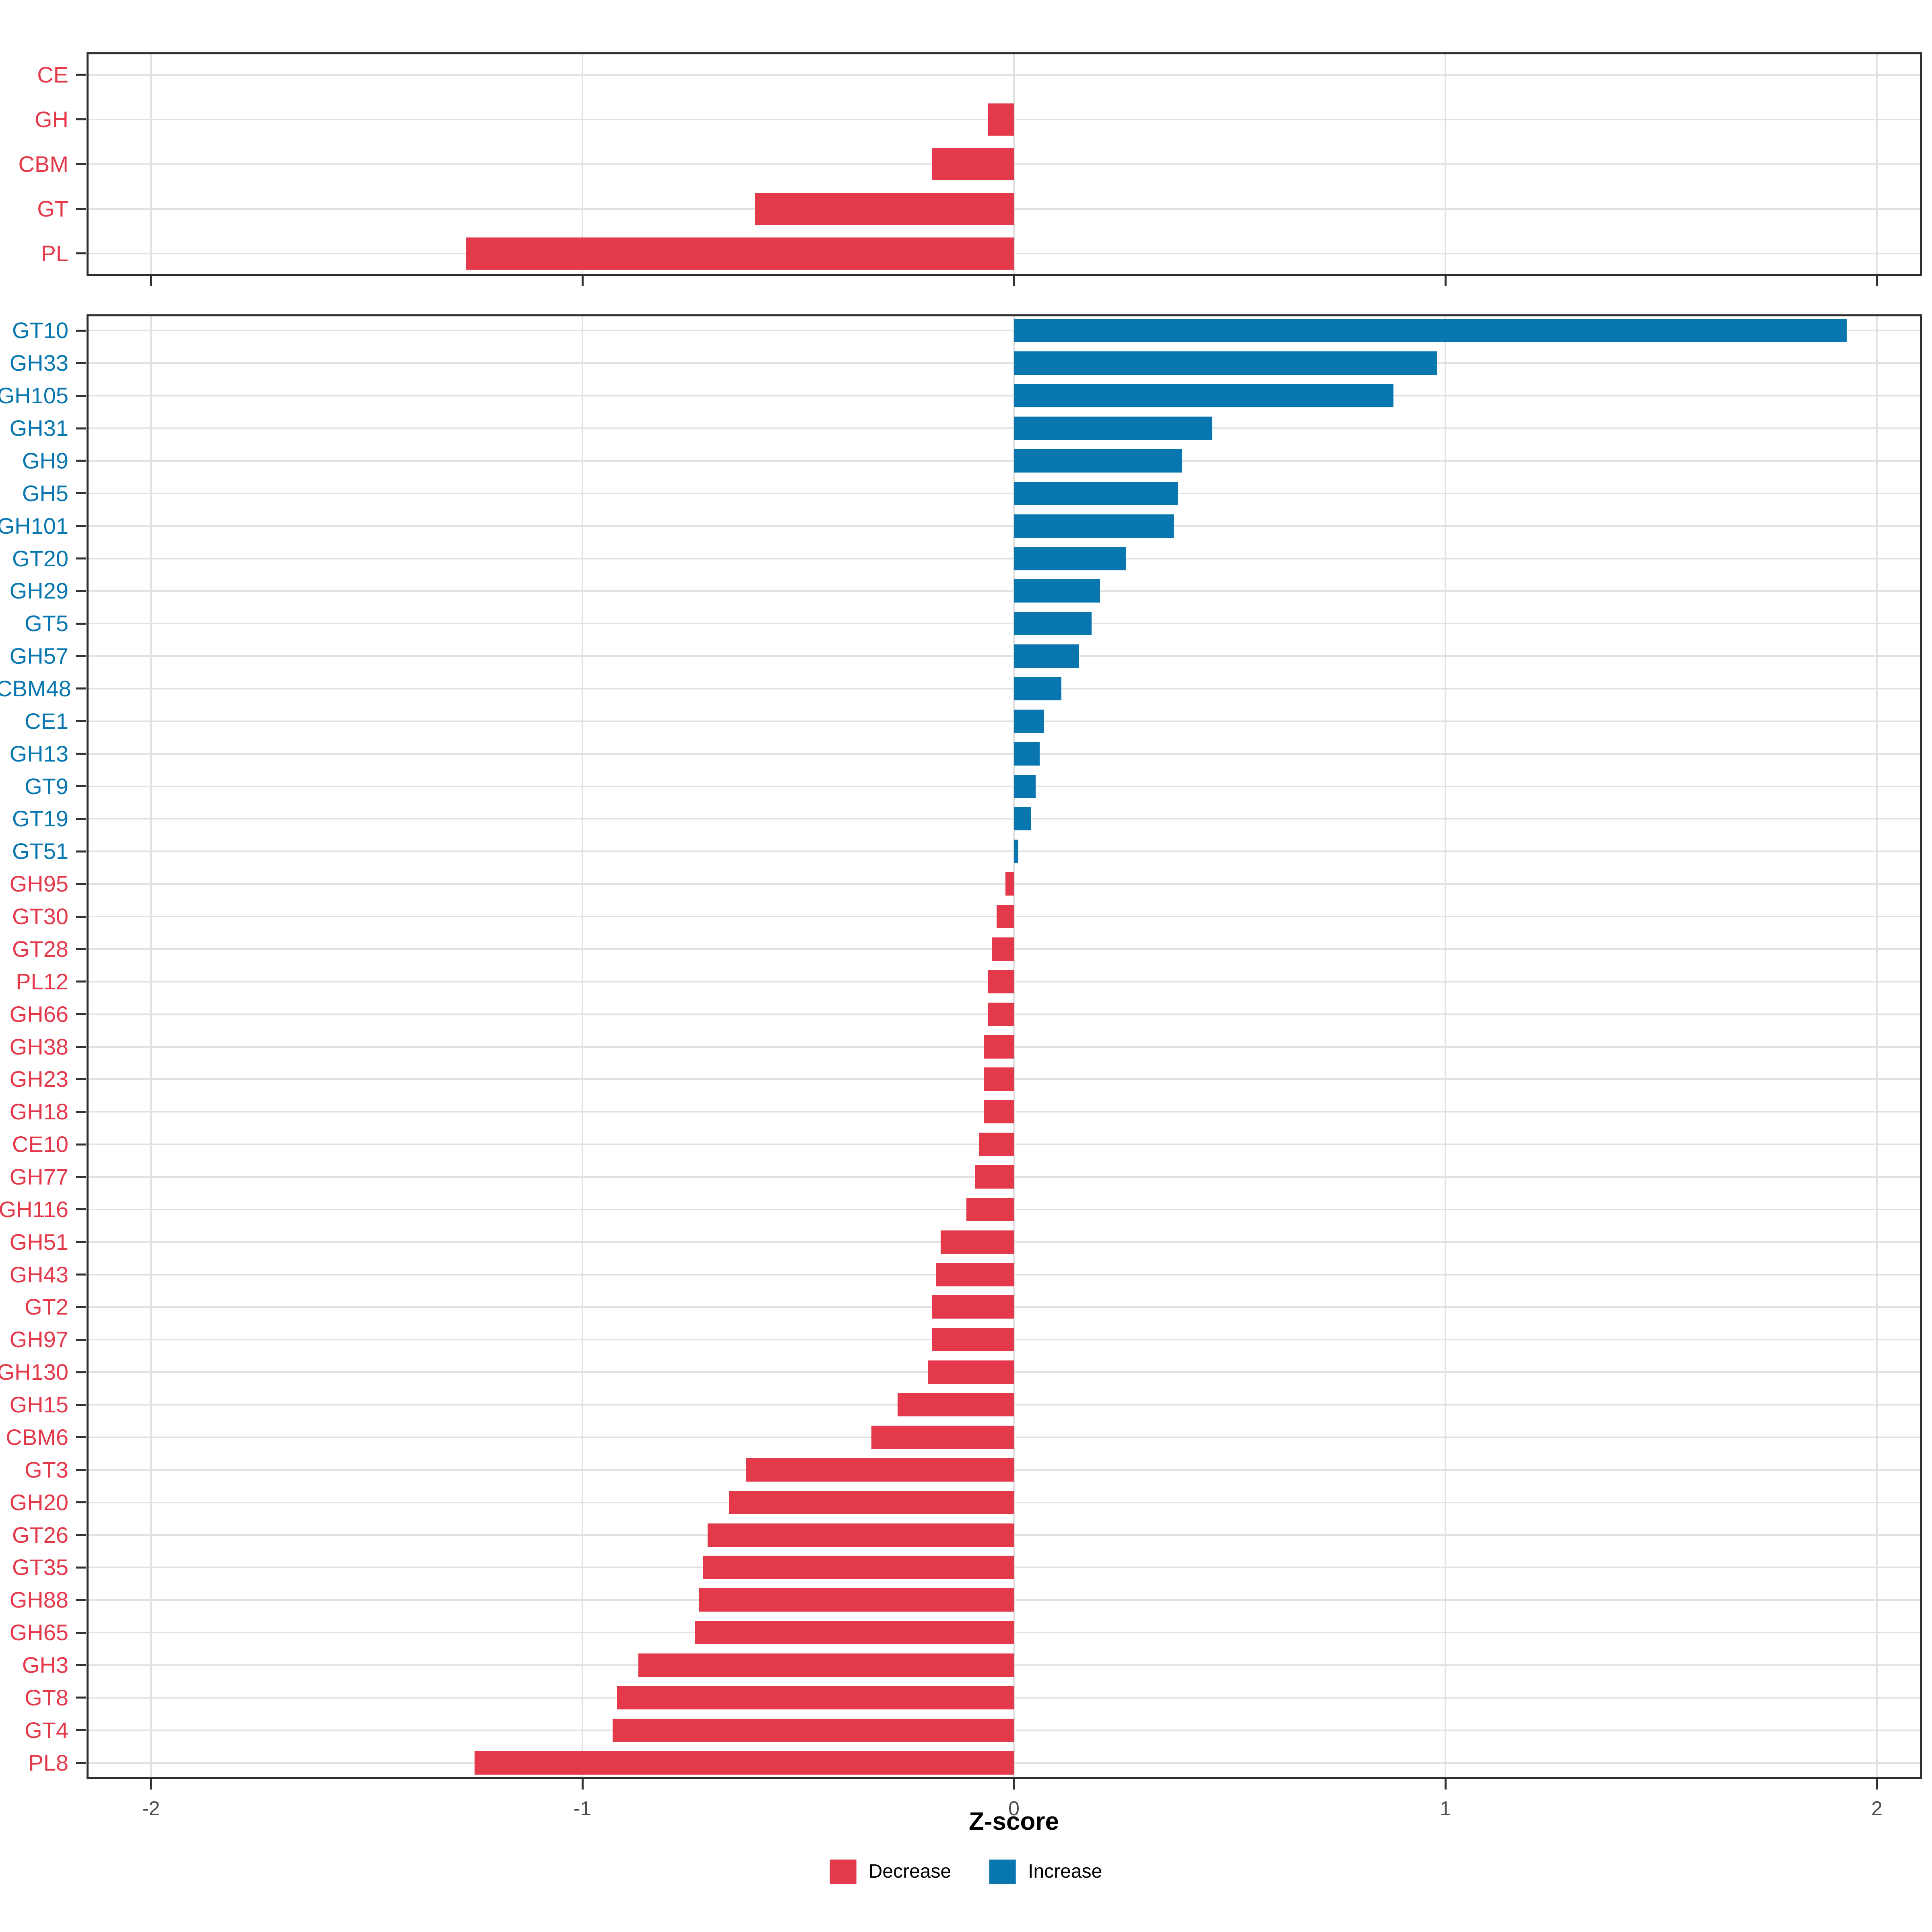  What do you see at coordinates (1045, 1872) in the screenshot?
I see `legend-item-increase: Increase` at bounding box center [1045, 1872].